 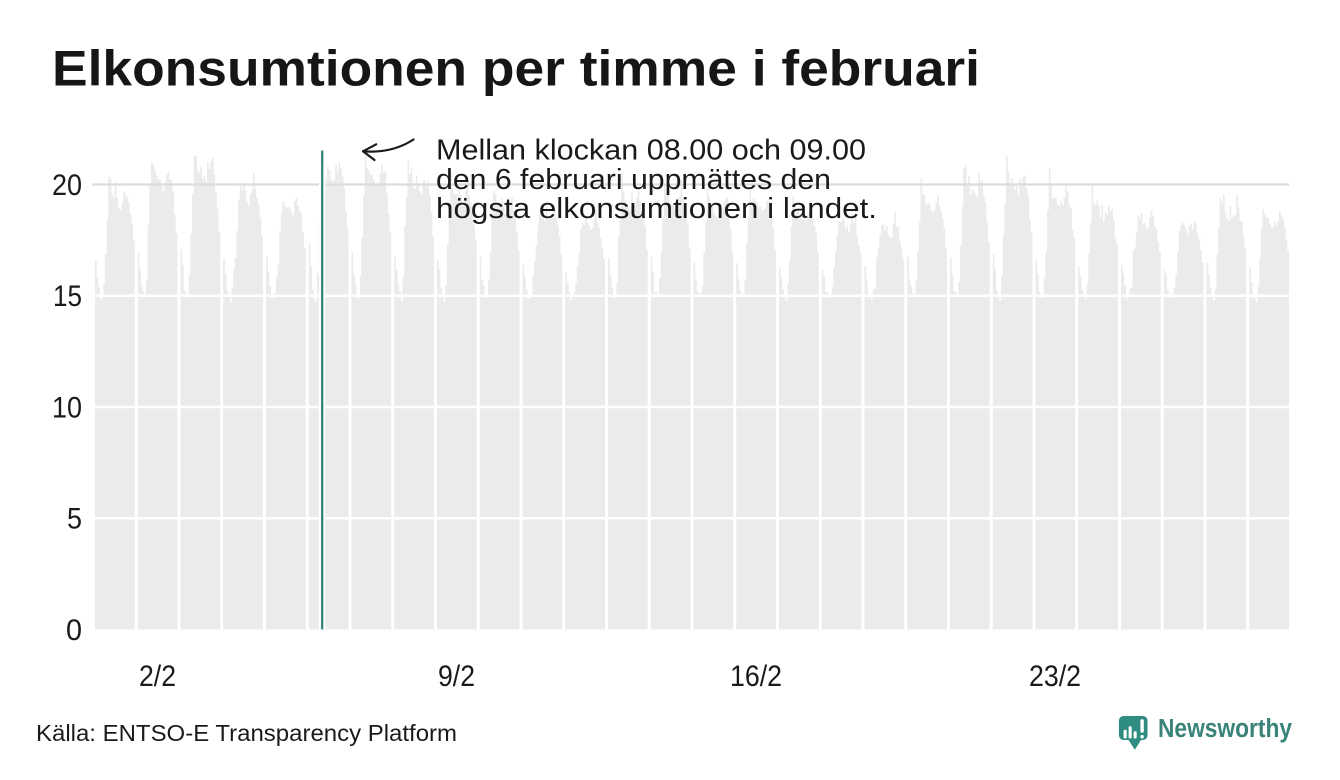 What do you see at coordinates (67, 296) in the screenshot?
I see `svg-text: 15` at bounding box center [67, 296].